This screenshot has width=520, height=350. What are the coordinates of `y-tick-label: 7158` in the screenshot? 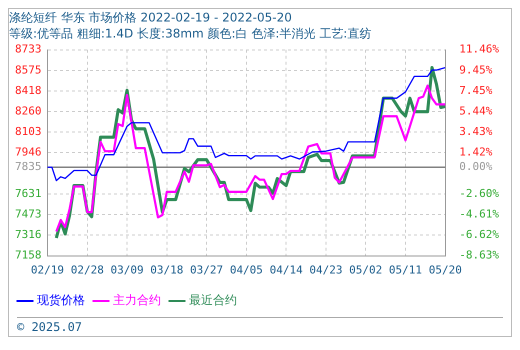 It's located at (28, 255).